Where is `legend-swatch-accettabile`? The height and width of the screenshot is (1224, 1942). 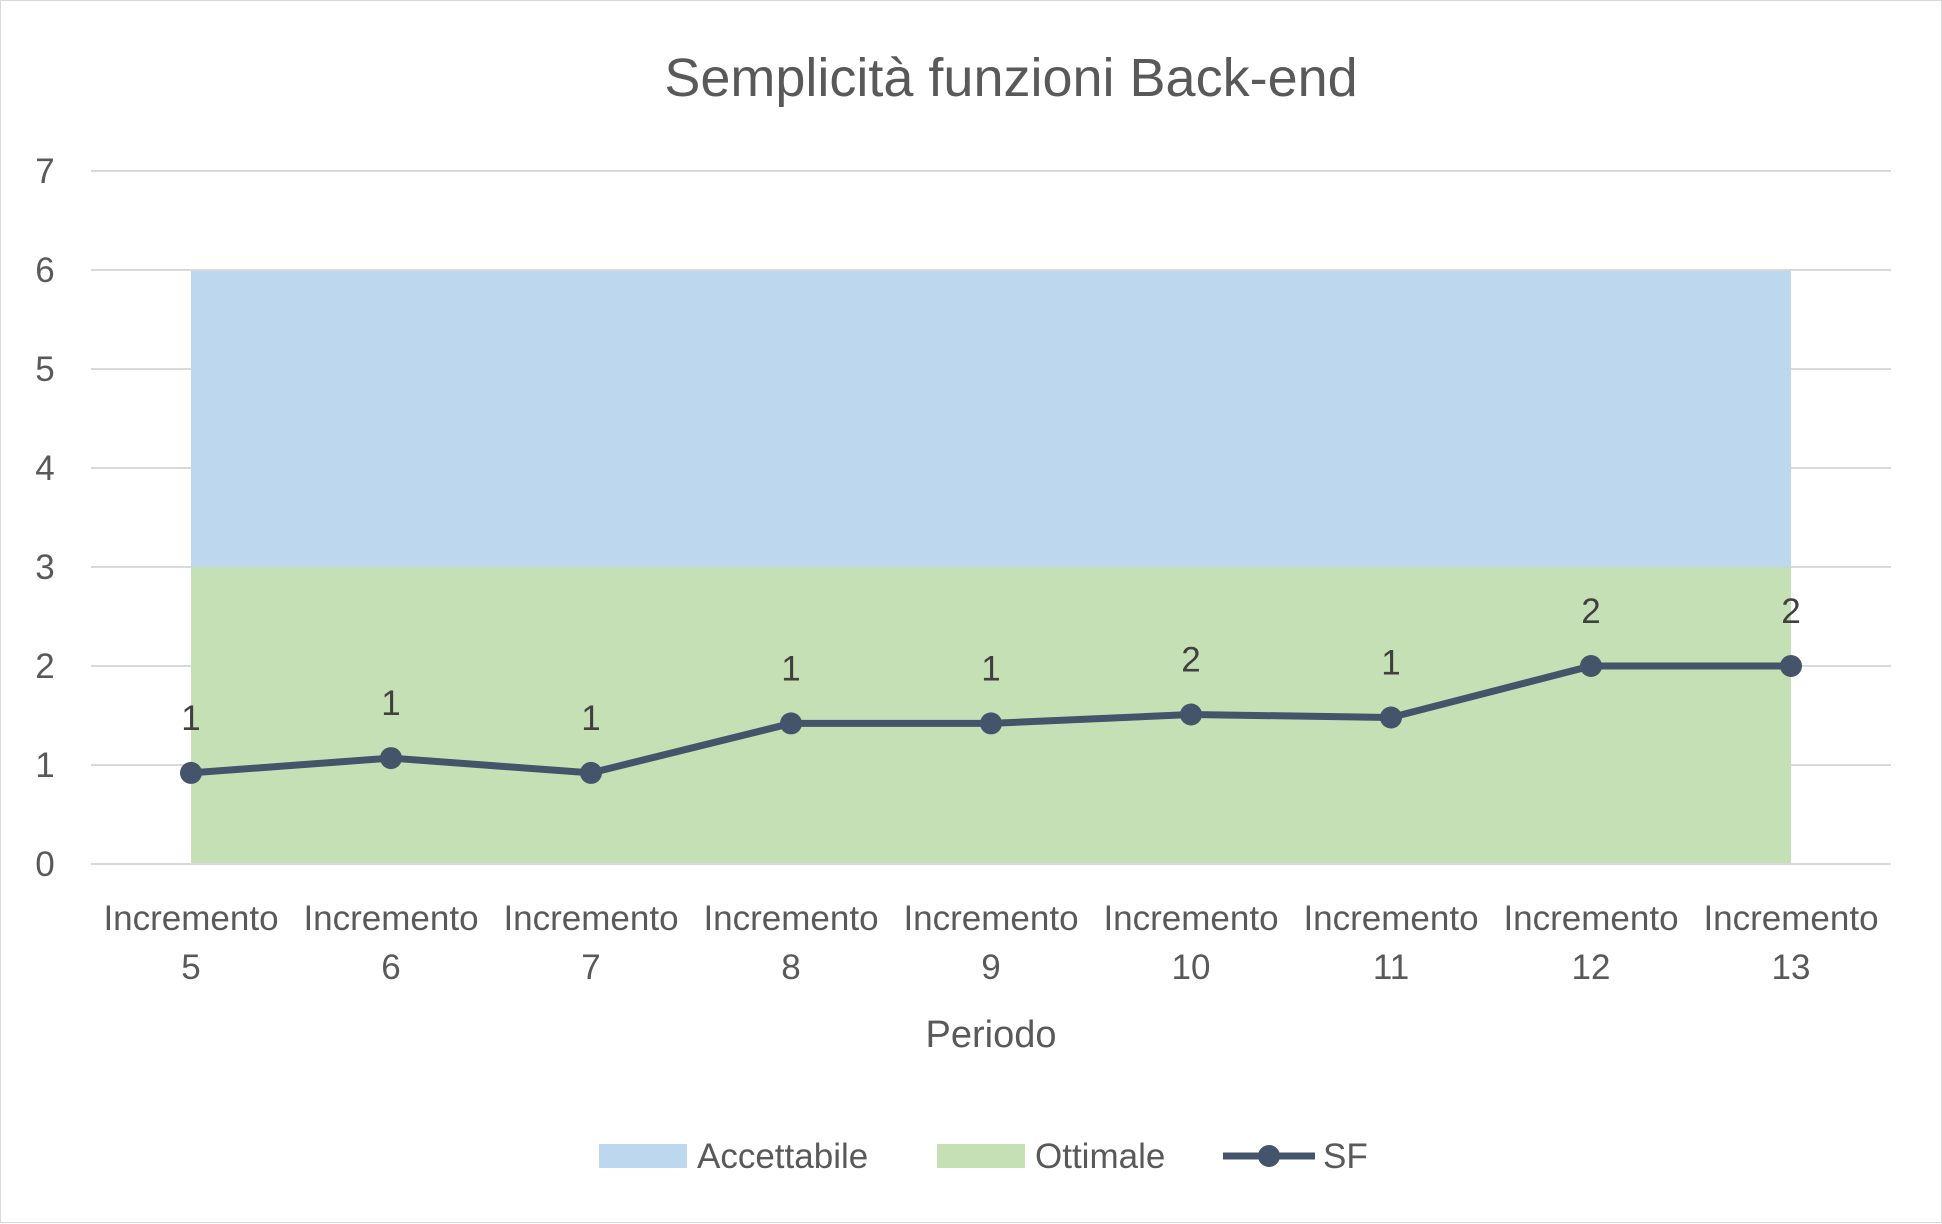
legend-swatch-accettabile is located at coordinates (643, 1156).